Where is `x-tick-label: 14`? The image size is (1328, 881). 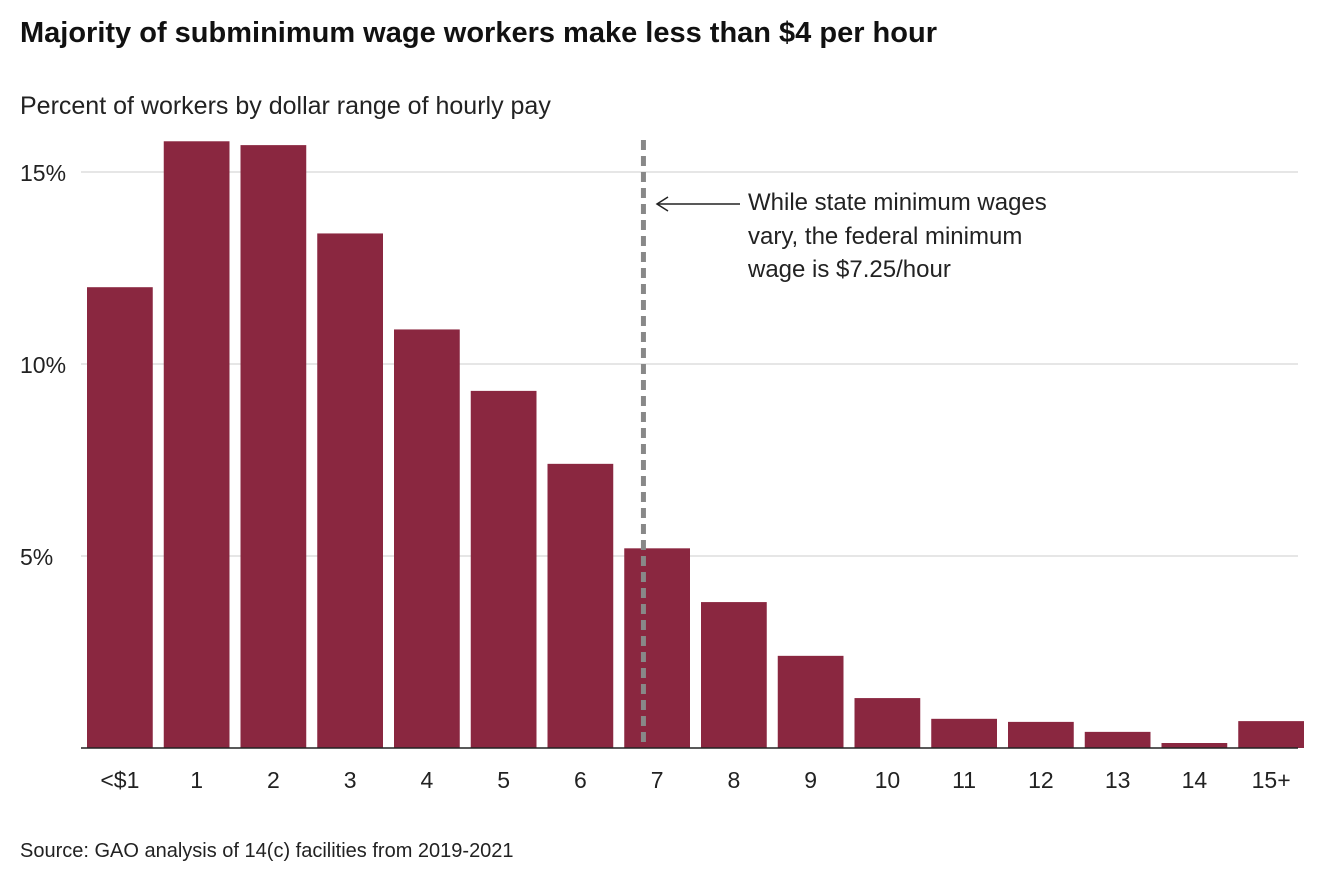
x-tick-label: 14 is located at coordinates (1195, 780).